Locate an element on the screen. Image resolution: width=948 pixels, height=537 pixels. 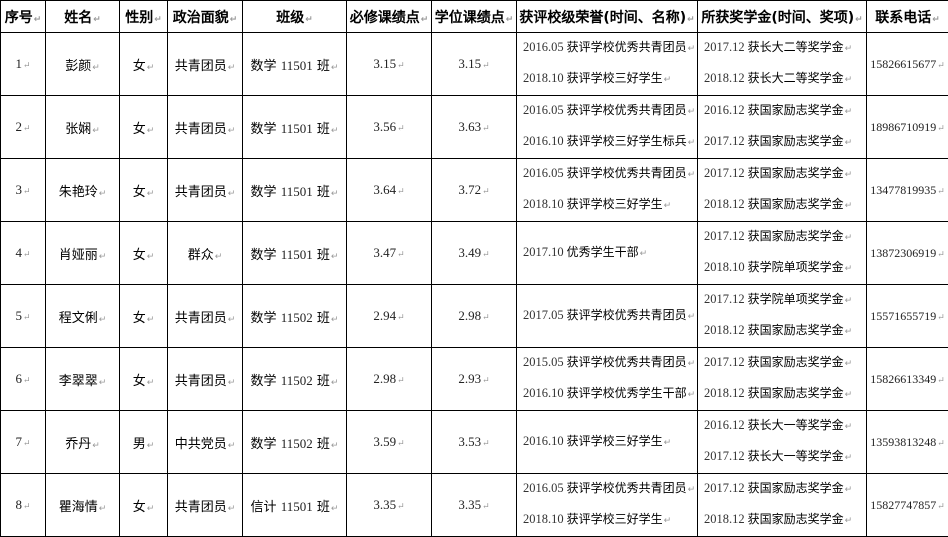
cell-political-text: 群众 is located at coordinates (205, 255).